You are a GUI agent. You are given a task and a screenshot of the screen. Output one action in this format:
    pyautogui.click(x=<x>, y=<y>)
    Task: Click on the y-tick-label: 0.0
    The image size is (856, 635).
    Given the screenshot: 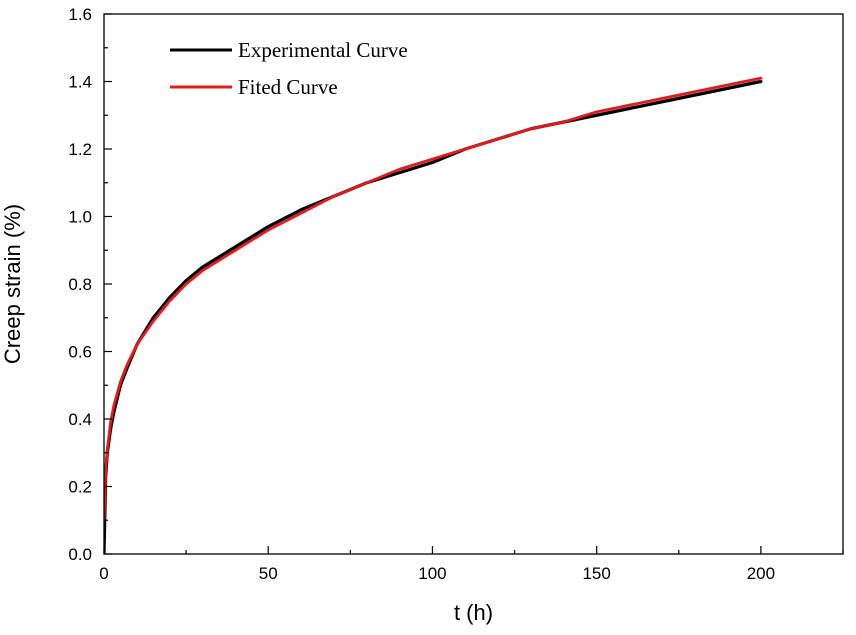 What is the action you would take?
    pyautogui.click(x=80, y=554)
    